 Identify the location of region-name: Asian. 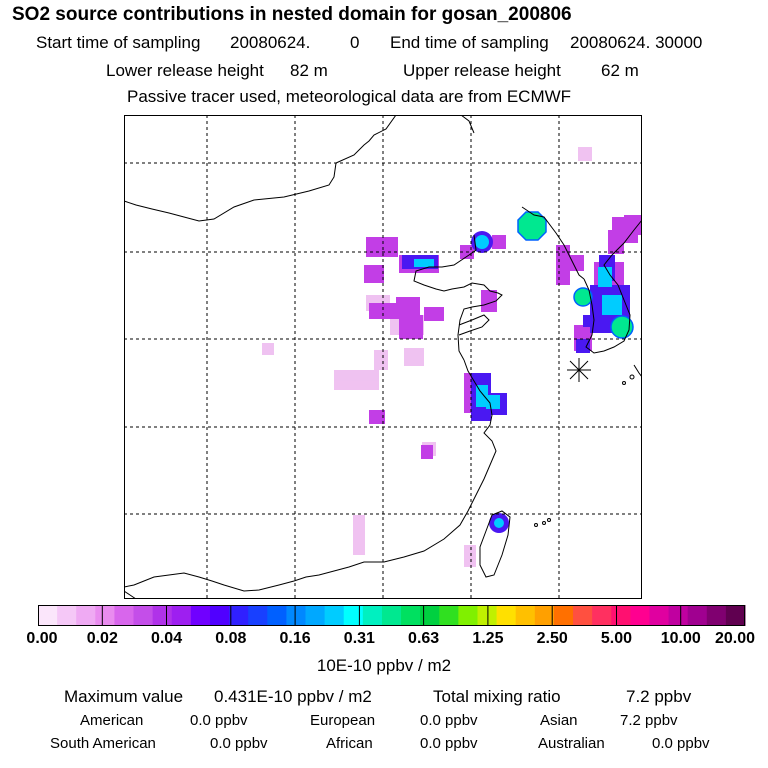
(559, 720).